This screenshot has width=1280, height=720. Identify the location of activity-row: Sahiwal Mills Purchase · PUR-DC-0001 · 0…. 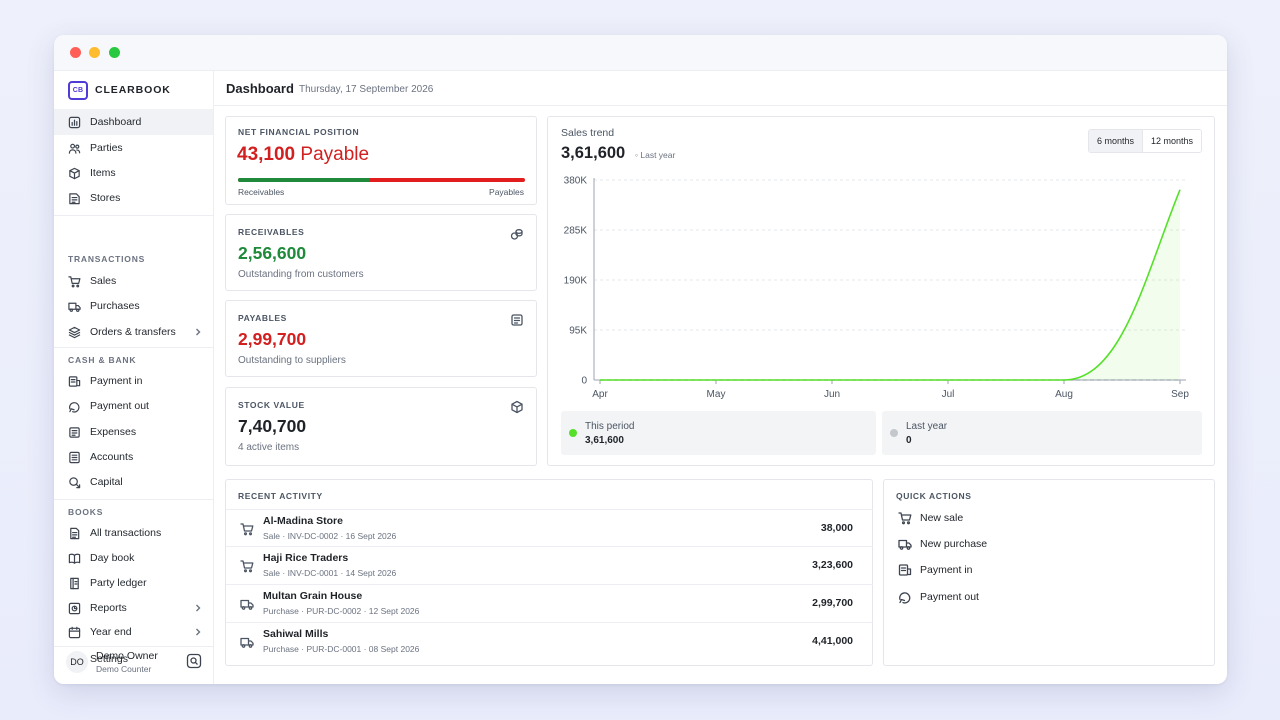
(549, 641).